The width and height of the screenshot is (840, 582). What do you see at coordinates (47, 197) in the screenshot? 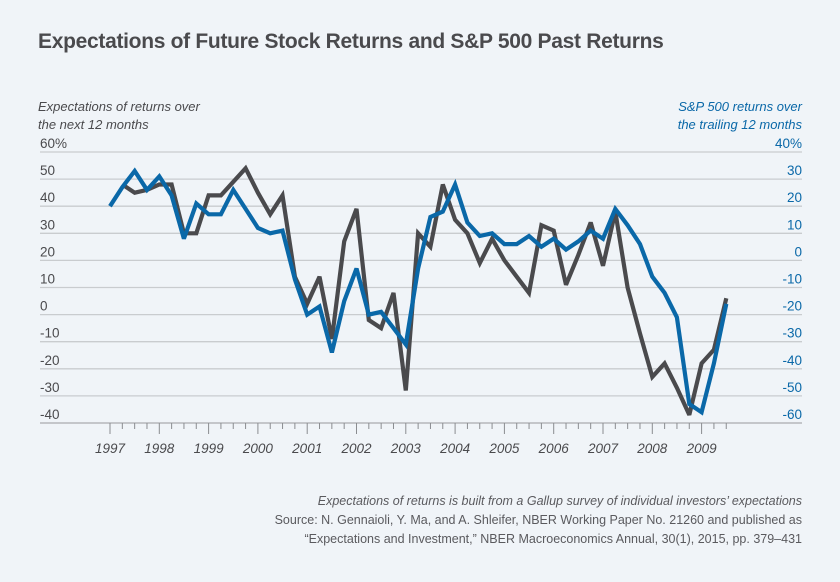
I see `left-tick-label: 40` at bounding box center [47, 197].